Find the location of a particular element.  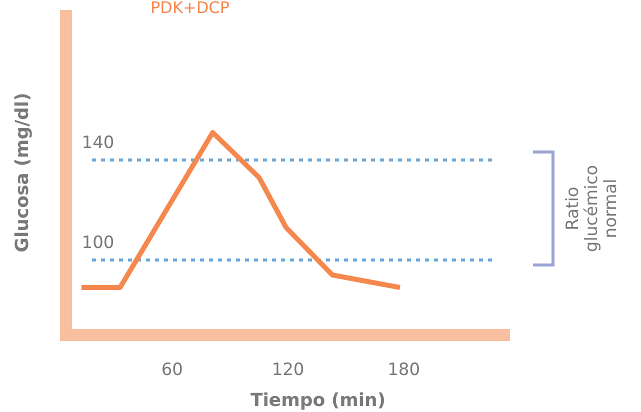

y-axis-title: Glucosa (mg/dl) is located at coordinates (22, 172).